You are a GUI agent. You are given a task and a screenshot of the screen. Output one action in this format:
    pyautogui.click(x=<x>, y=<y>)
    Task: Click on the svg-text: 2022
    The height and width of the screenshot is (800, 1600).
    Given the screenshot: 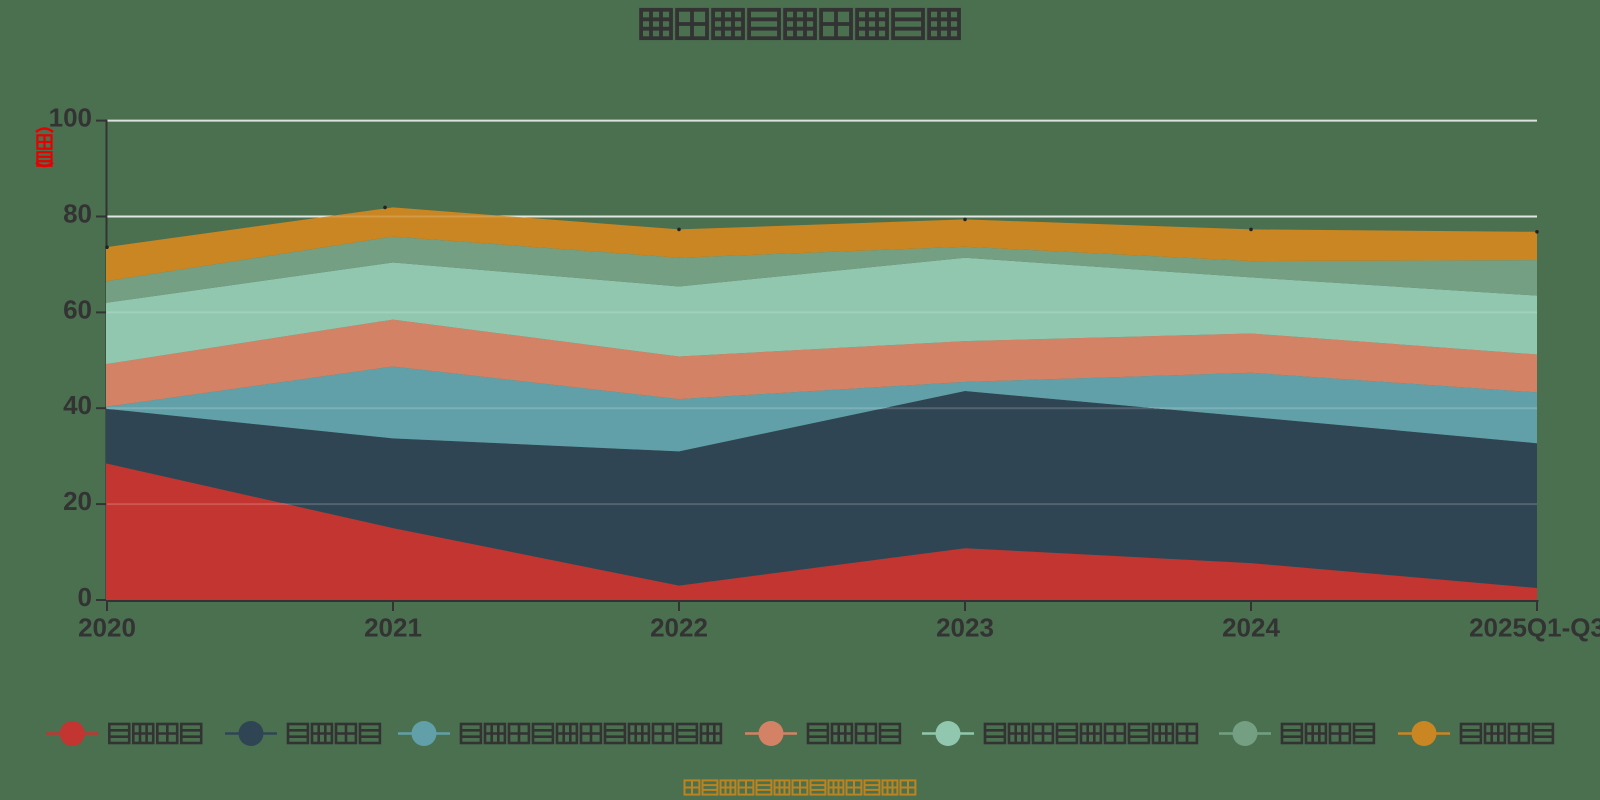 What is the action you would take?
    pyautogui.click(x=679, y=628)
    